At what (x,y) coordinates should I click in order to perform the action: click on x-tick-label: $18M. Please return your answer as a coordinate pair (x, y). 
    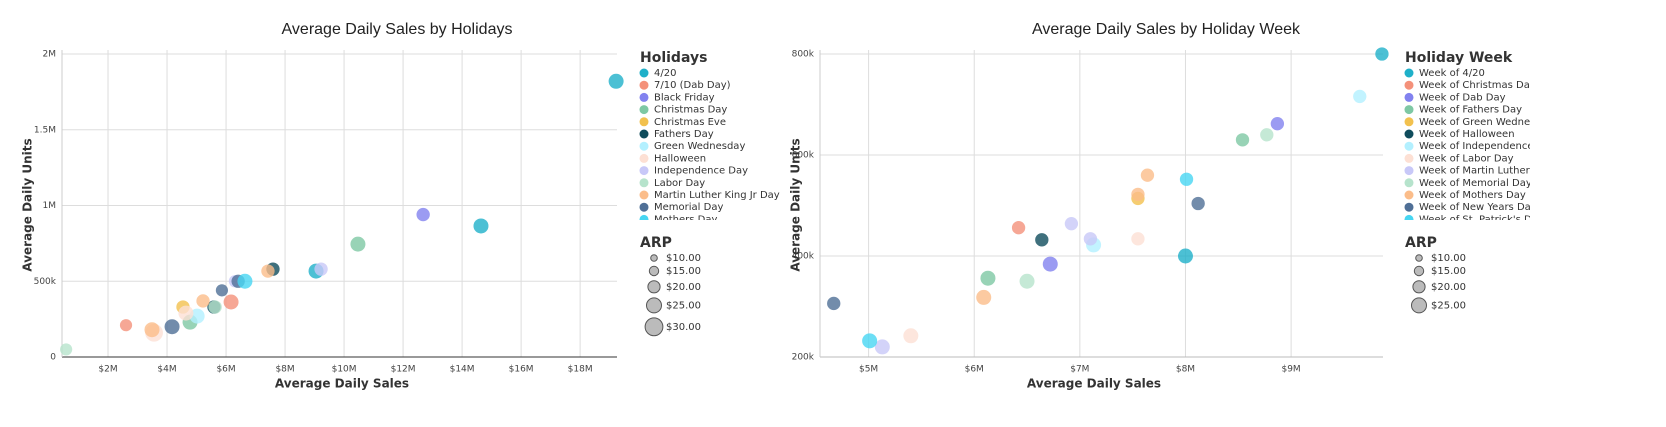
    Looking at the image, I should click on (580, 370).